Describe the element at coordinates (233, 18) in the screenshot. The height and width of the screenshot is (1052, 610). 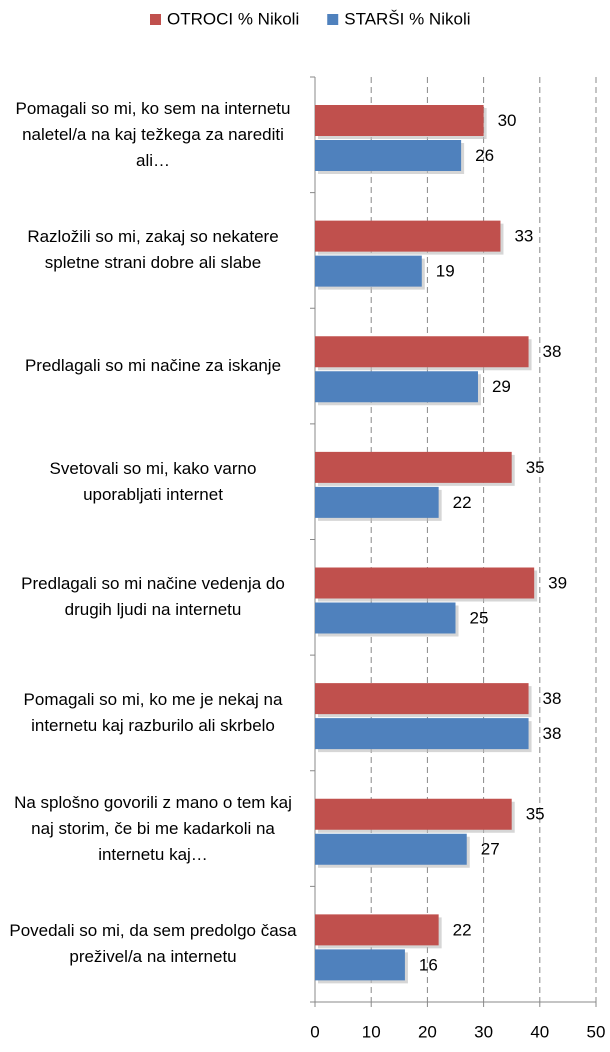
I see `legend-label: OTROCI % Nikoli` at that location.